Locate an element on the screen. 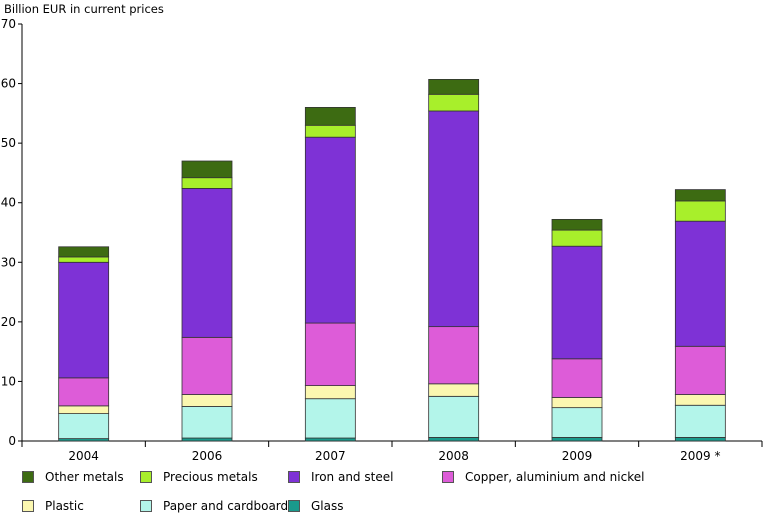  bar-2007-other-metals is located at coordinates (330, 116).